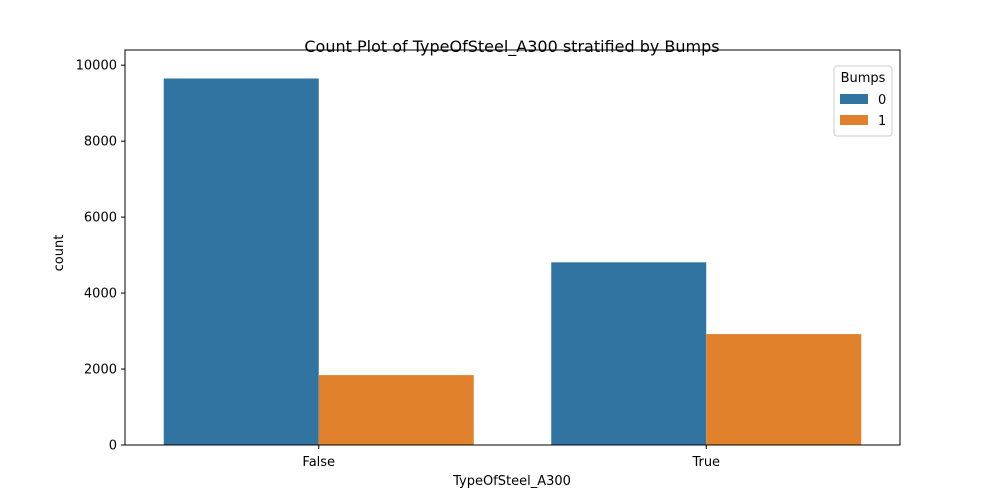 Image resolution: width=1000 pixels, height=500 pixels. Describe the element at coordinates (100, 256) in the screenshot. I see `y-axis: 0 2000 4000 6000 8000 10000` at that location.